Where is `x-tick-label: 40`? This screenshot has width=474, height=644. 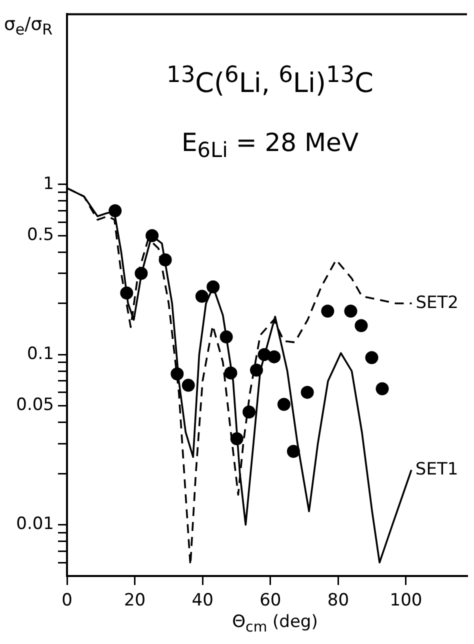 x-tick-label: 40 is located at coordinates (203, 600).